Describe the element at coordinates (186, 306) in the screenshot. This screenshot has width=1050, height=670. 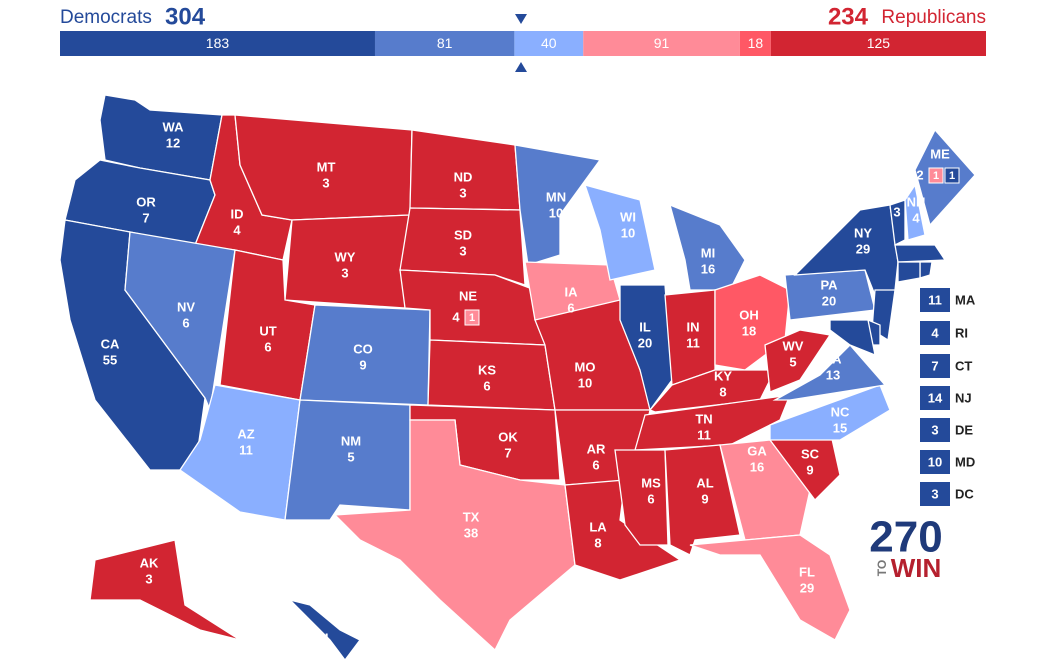
I see `state-abbr: NV` at that location.